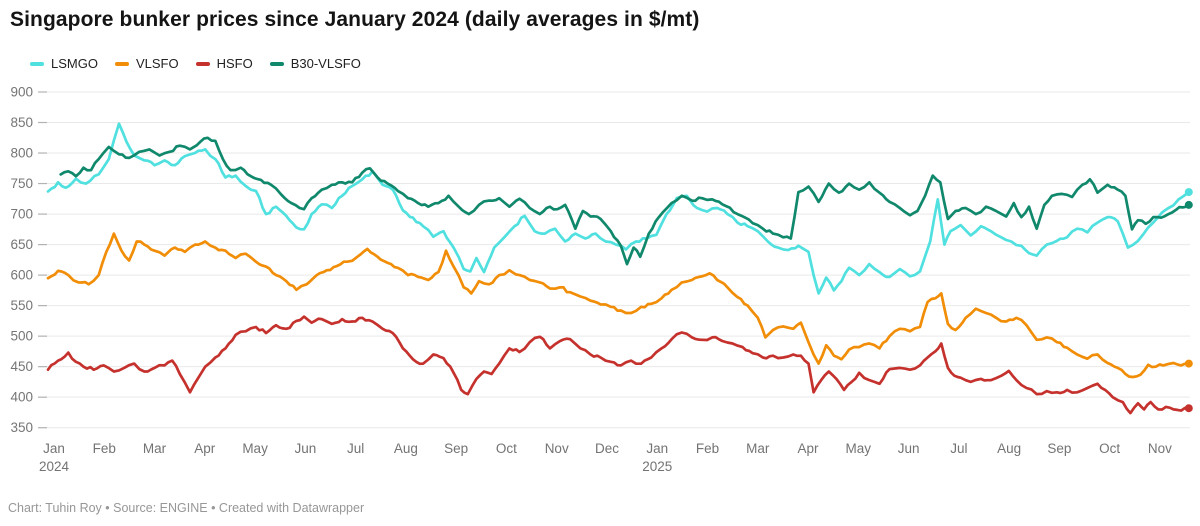 This screenshot has height=526, width=1200. Describe the element at coordinates (21, 92) in the screenshot. I see `y-tick-label: 900` at that location.